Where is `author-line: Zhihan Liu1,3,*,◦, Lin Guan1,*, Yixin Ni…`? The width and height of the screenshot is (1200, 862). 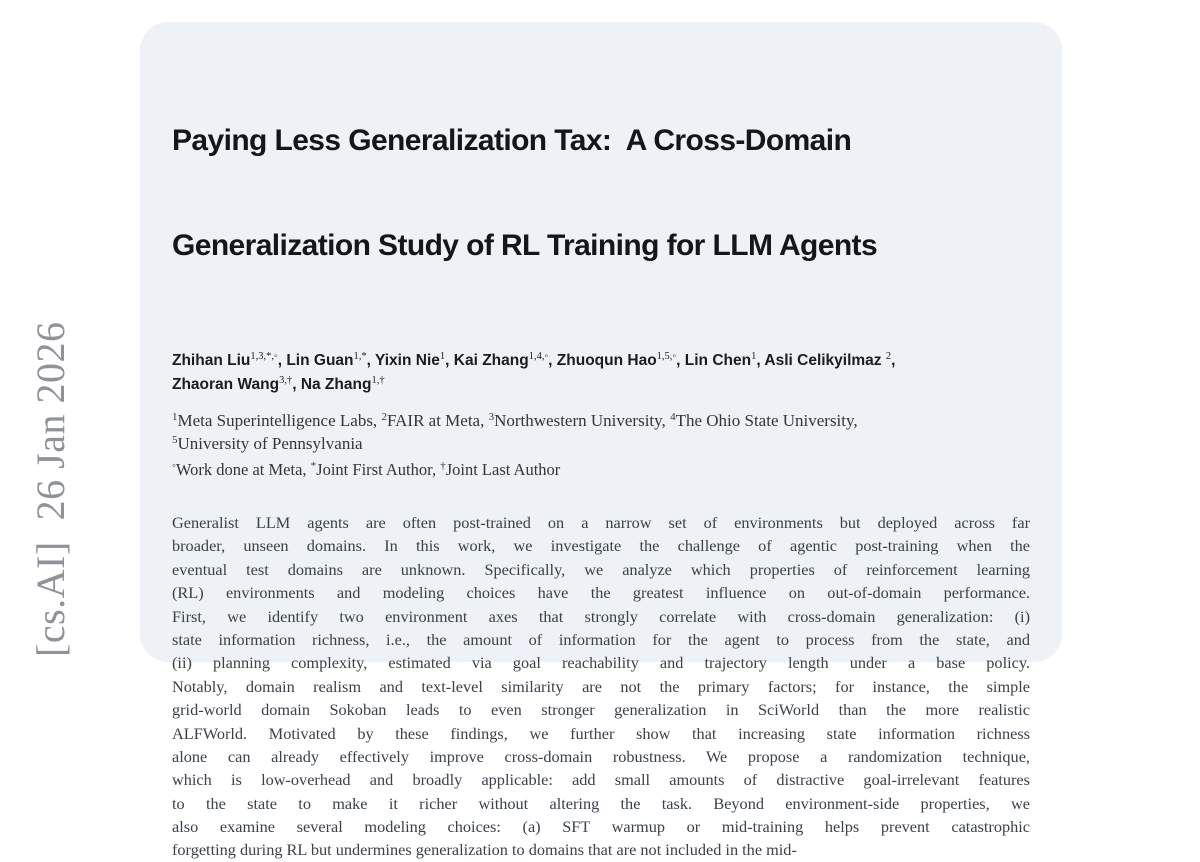 author-line: Zhihan Liu1,3,*,◦, Lin Guan1,*, Yixin Ni… is located at coordinates (536, 360).